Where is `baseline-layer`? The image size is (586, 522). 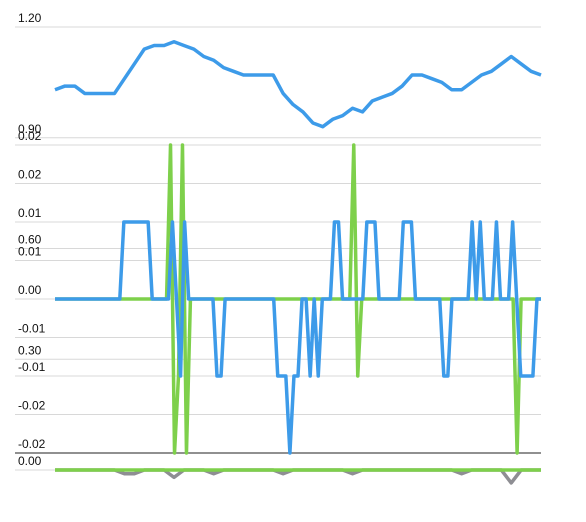
baseline-layer is located at coordinates (298, 476).